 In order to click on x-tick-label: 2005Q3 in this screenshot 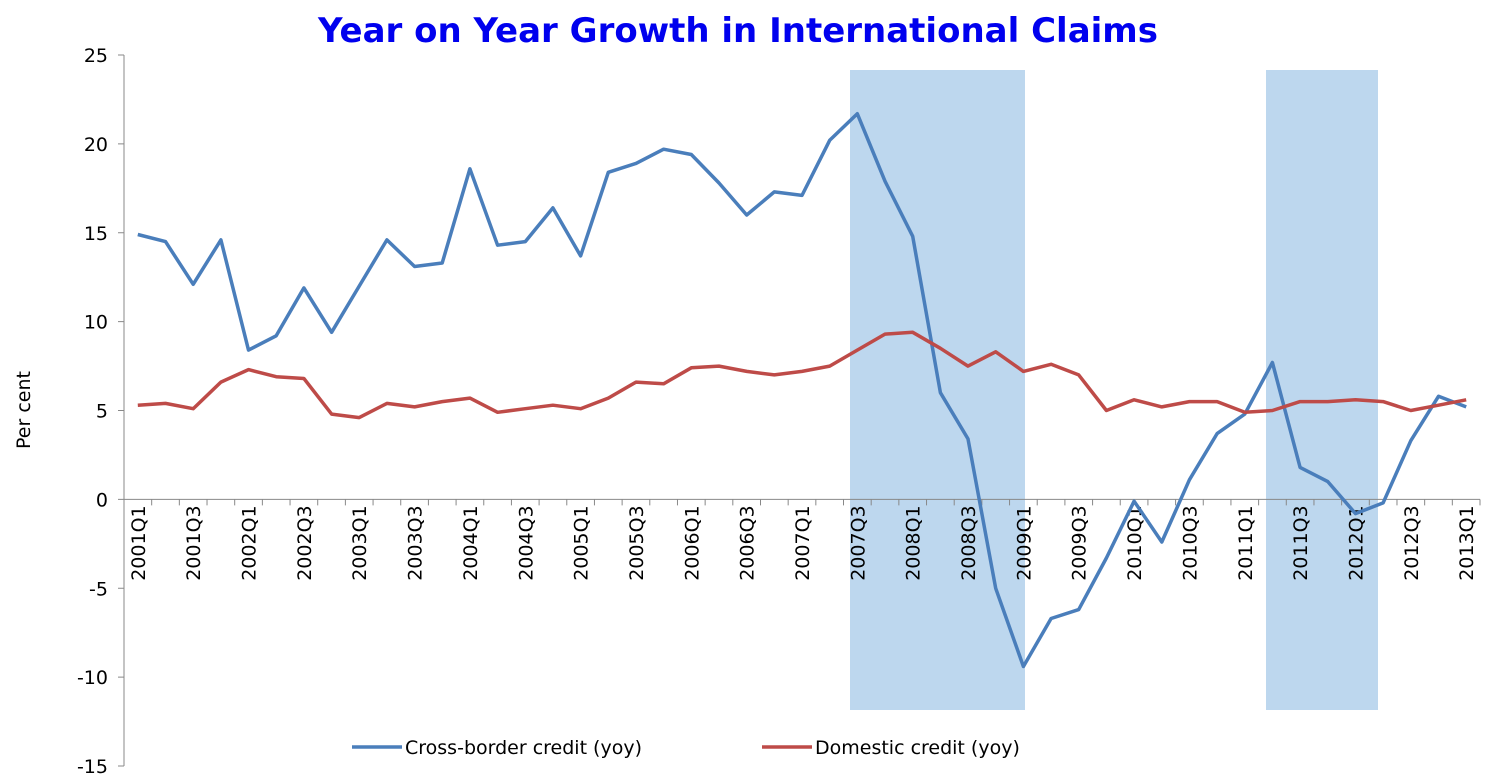, I will do `click(637, 542)`.